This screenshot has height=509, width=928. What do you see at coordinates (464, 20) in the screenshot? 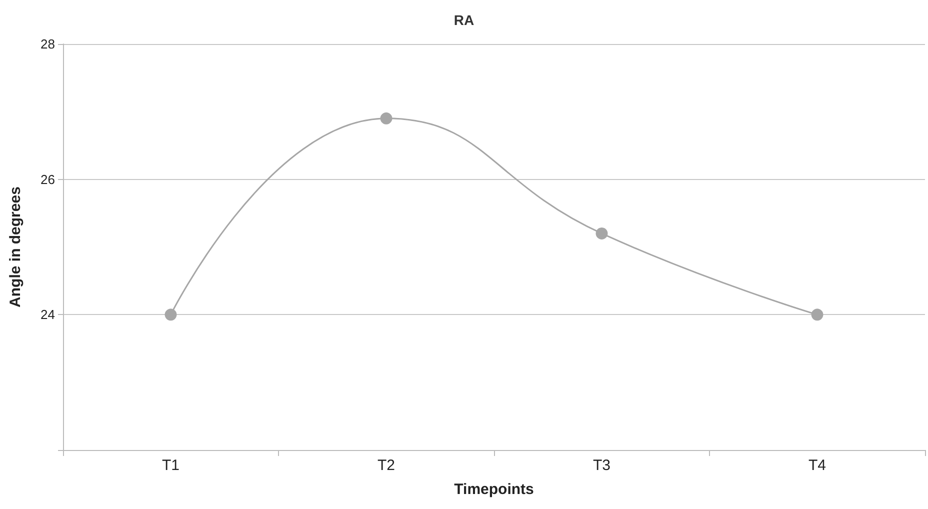
I see `chart-title: RA` at bounding box center [464, 20].